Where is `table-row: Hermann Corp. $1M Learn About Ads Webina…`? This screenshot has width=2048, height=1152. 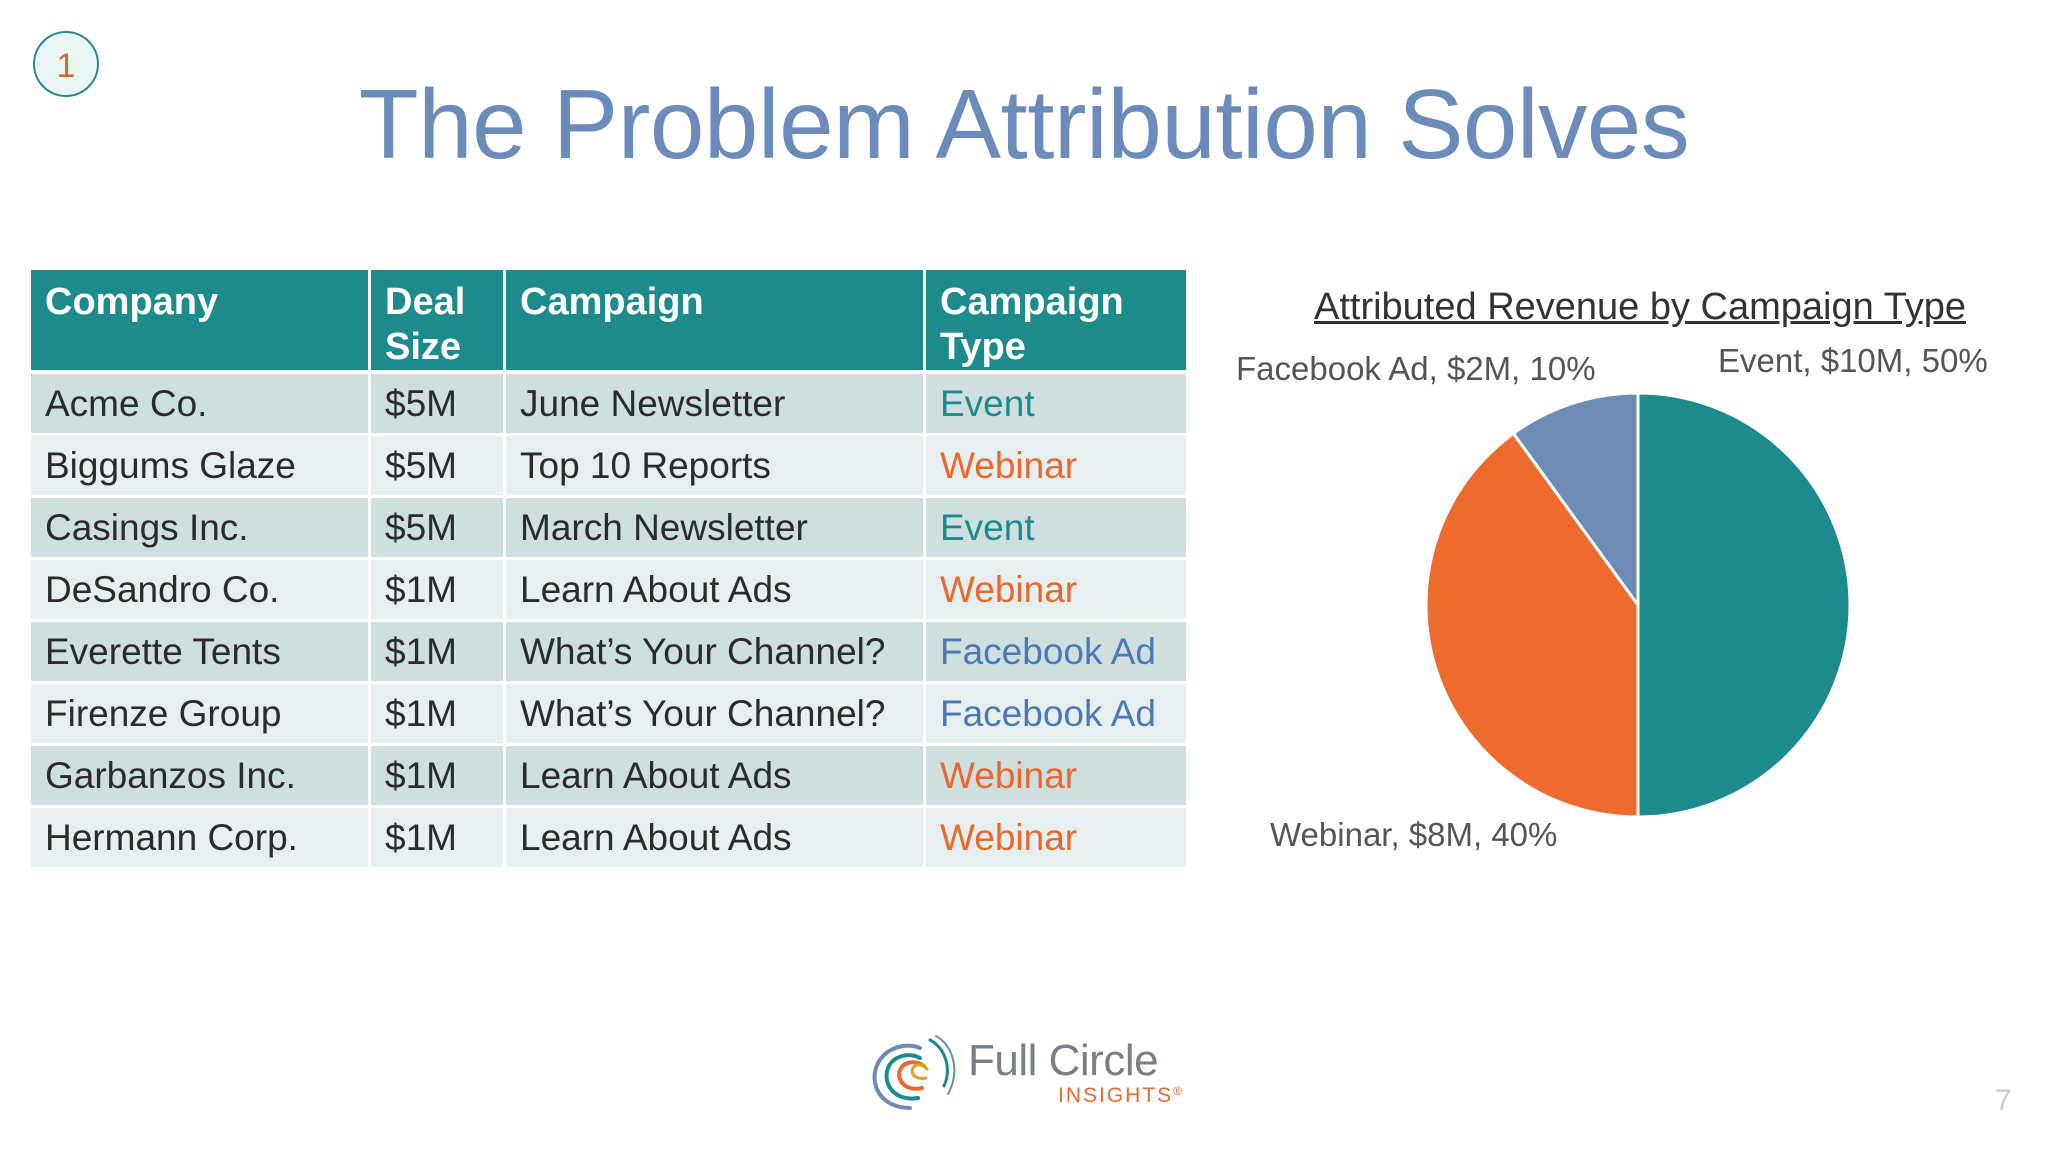
table-row: Hermann Corp. $1M Learn About Ads Webina… is located at coordinates (608, 839).